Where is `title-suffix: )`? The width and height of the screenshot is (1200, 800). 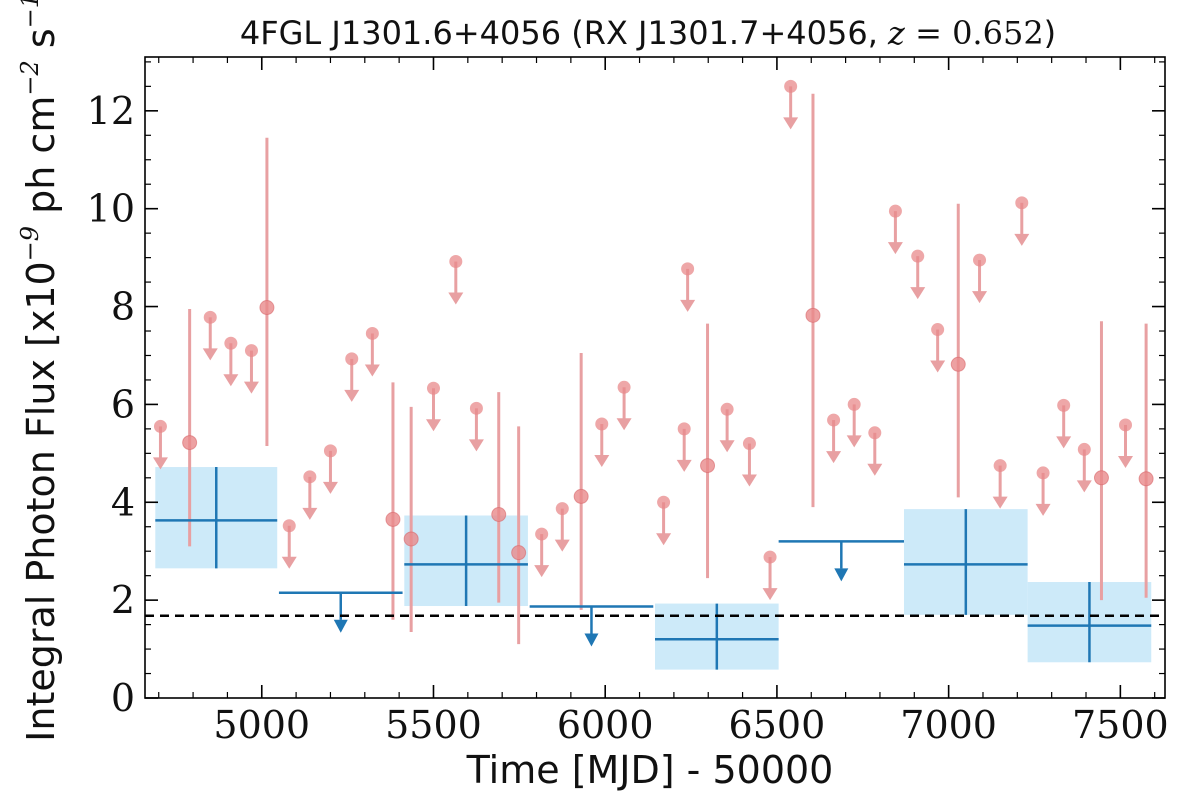 title-suffix: ) is located at coordinates (1050, 33).